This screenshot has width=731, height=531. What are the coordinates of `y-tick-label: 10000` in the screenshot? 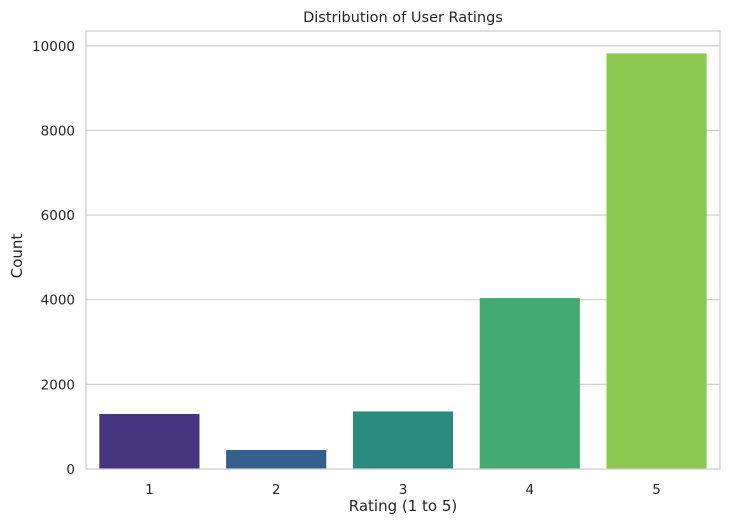 It's located at (53, 47).